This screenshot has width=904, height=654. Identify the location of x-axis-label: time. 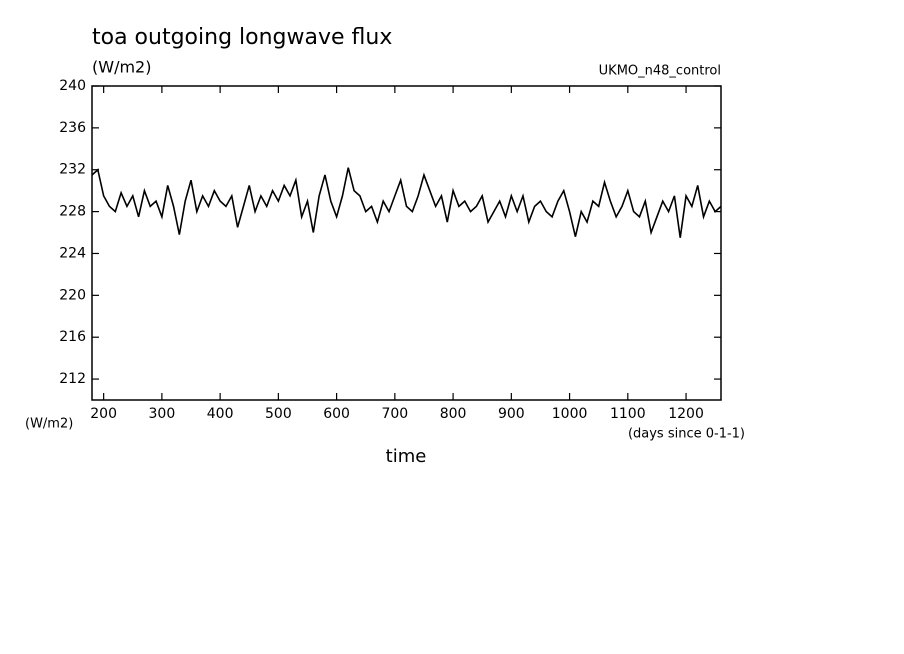
(406, 456).